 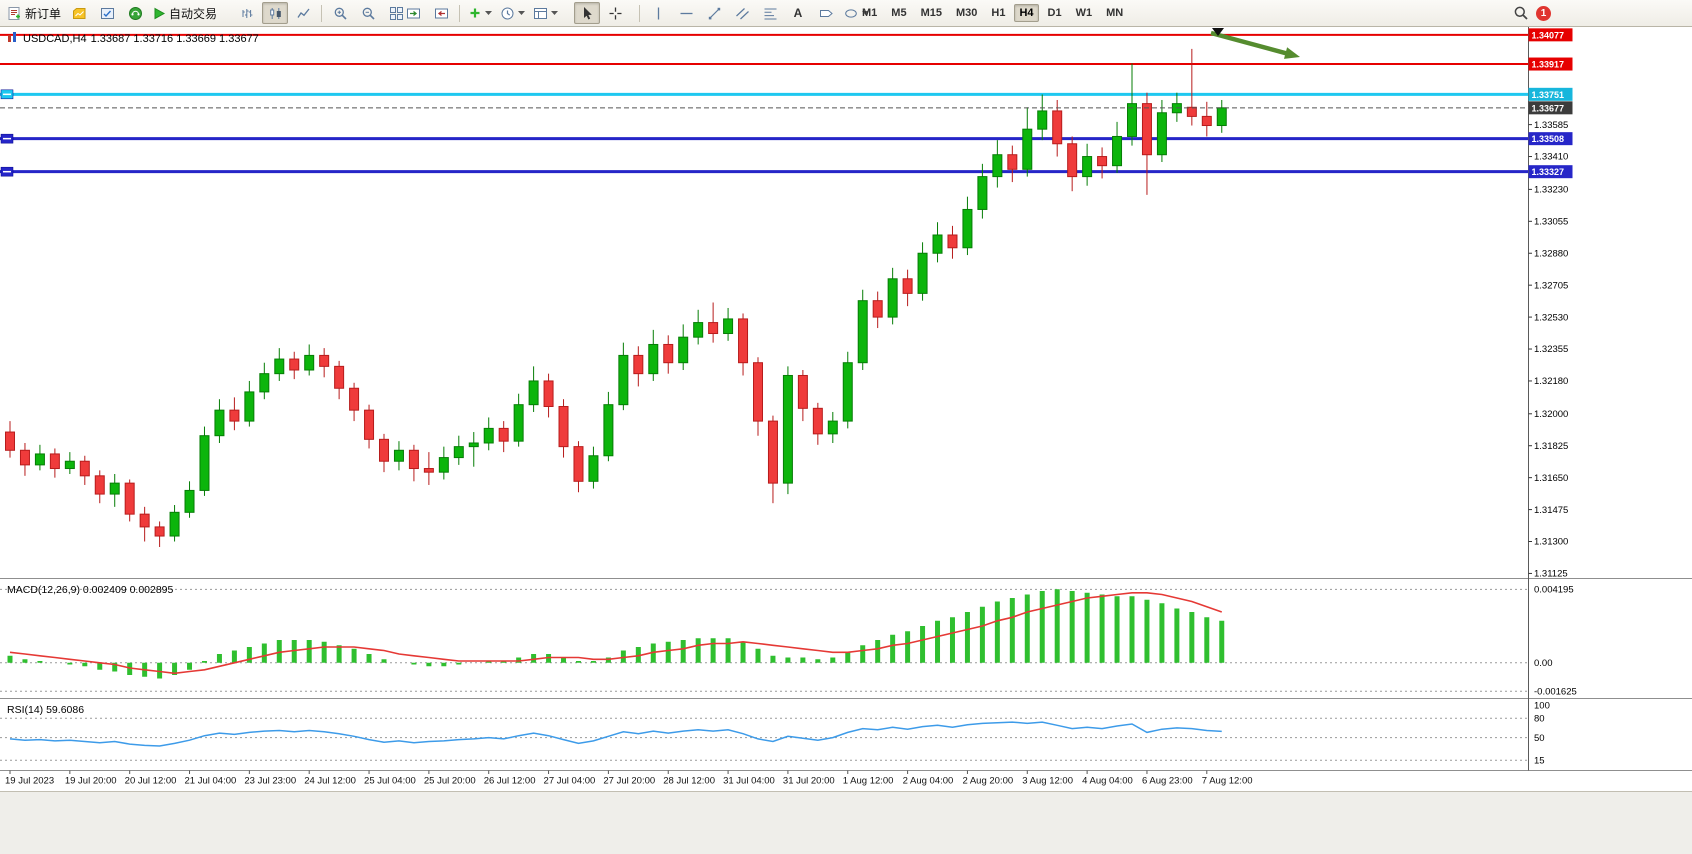 What do you see at coordinates (1084, 13) in the screenshot?
I see `tf-button-w1: W1` at bounding box center [1084, 13].